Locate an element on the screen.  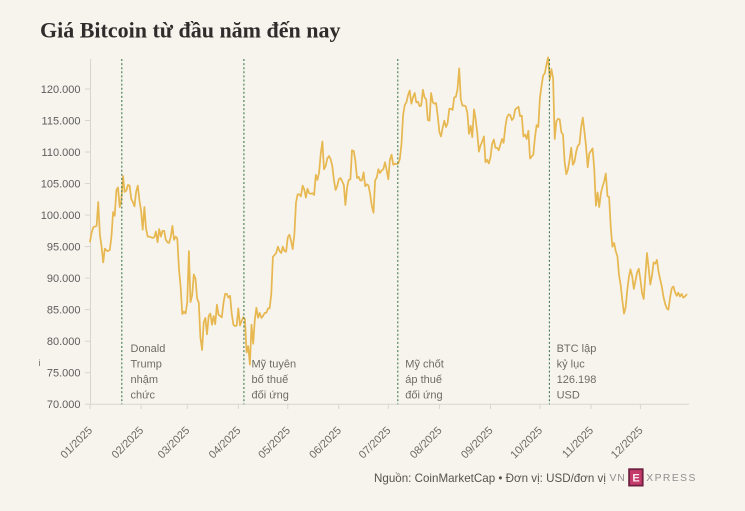
svg-text: 115.000 is located at coordinates (61, 122).